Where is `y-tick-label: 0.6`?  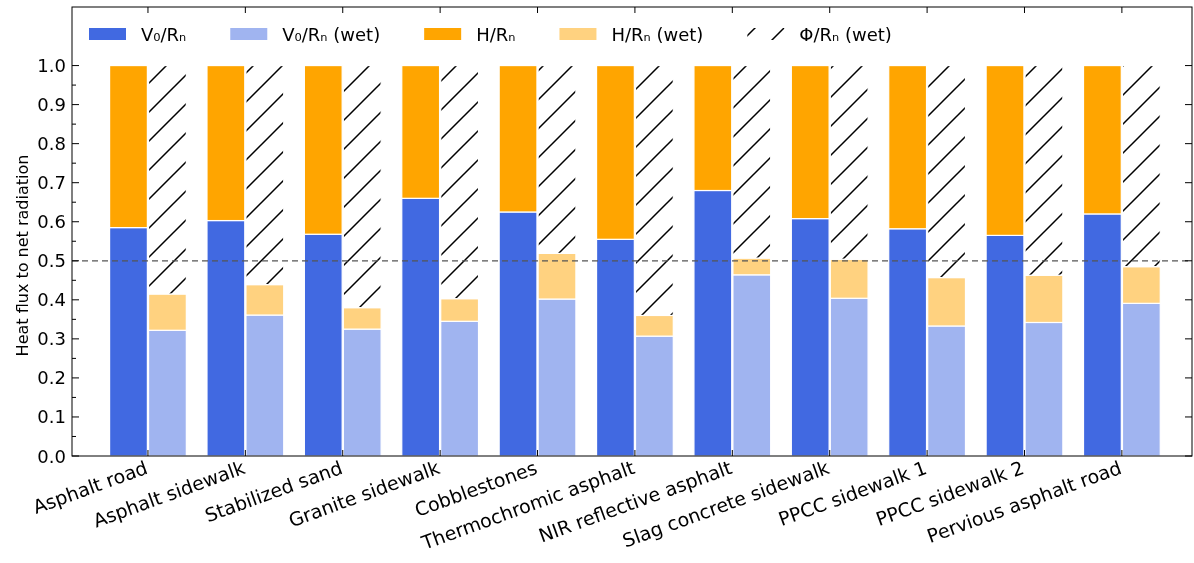
y-tick-label: 0.6 is located at coordinates (51, 222).